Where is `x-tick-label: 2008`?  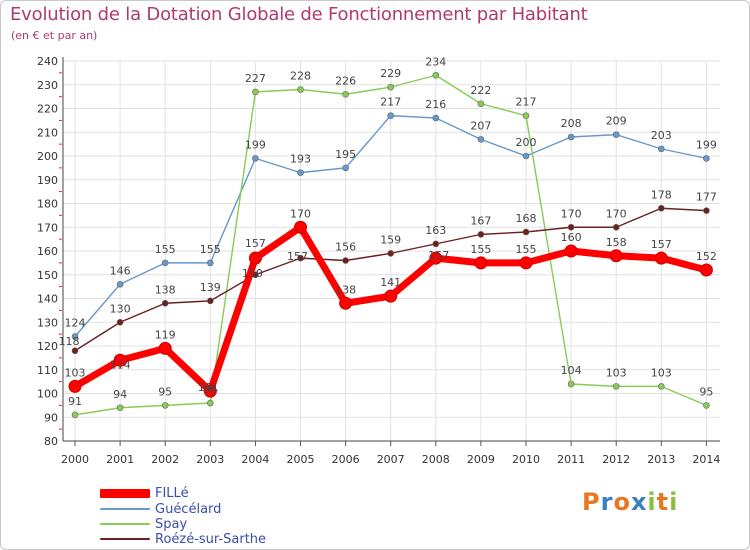
x-tick-label: 2008 is located at coordinates (436, 459).